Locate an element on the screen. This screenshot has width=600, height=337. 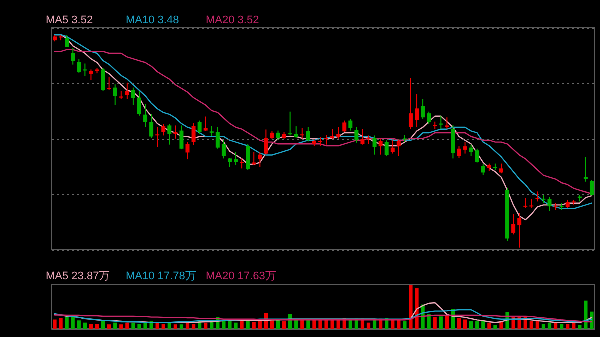
text: MA5 23.87万 is located at coordinates (78, 276).